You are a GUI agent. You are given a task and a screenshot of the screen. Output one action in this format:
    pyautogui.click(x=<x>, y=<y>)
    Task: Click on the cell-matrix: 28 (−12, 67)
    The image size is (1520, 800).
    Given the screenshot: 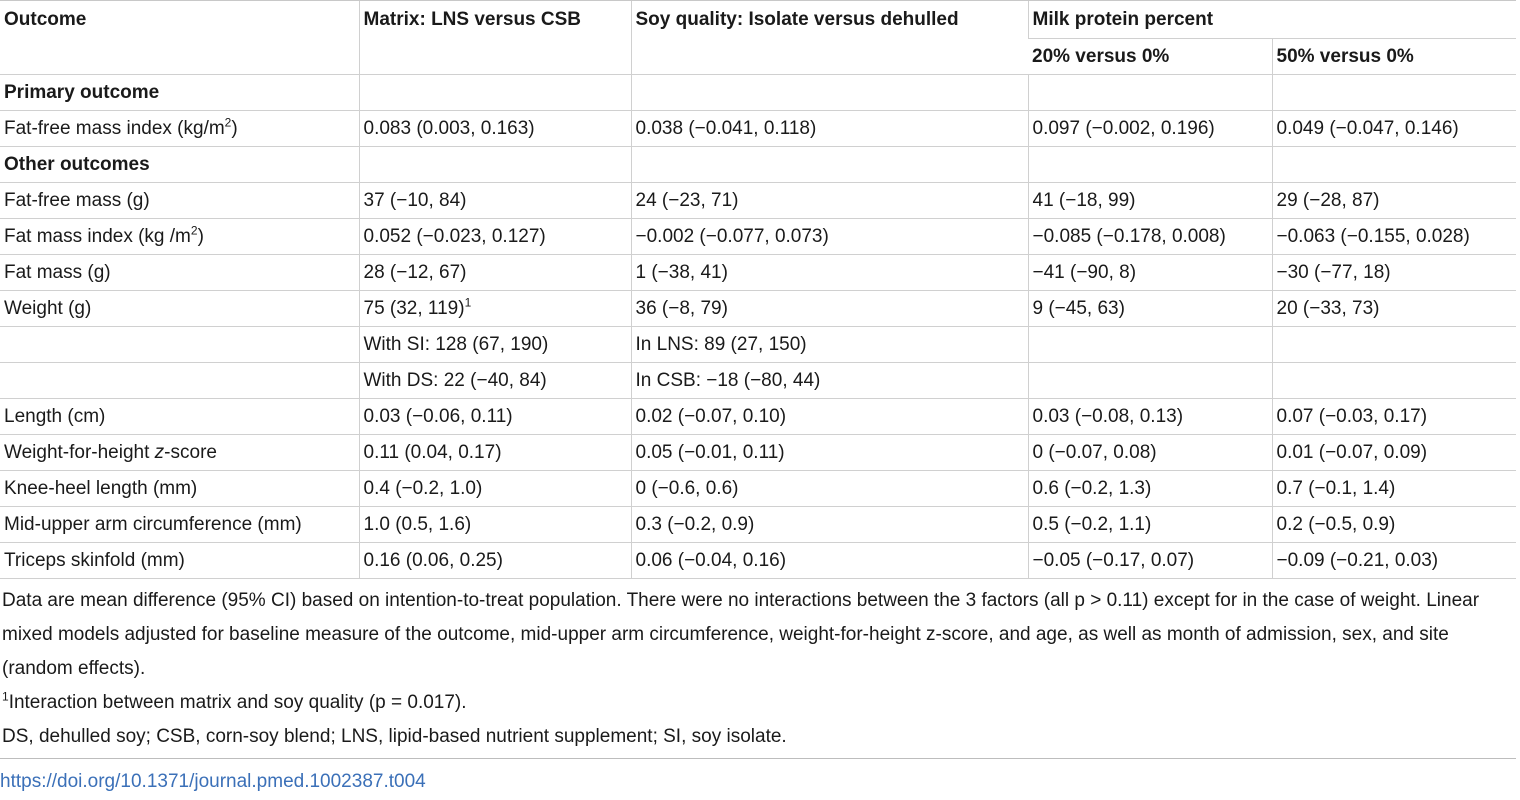 What is the action you would take?
    pyautogui.click(x=494, y=272)
    